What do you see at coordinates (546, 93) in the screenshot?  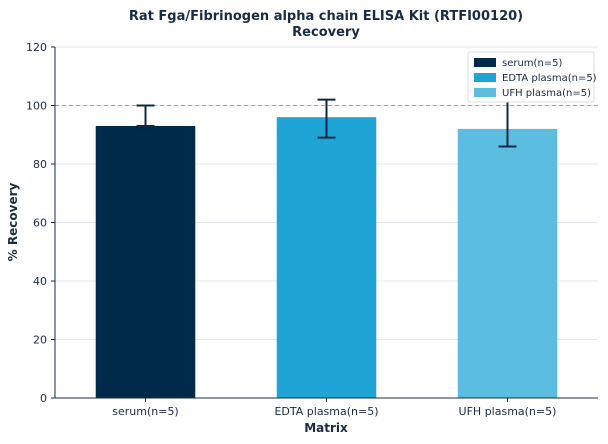 I see `legend-label: UFH plasma(n=5)` at bounding box center [546, 93].